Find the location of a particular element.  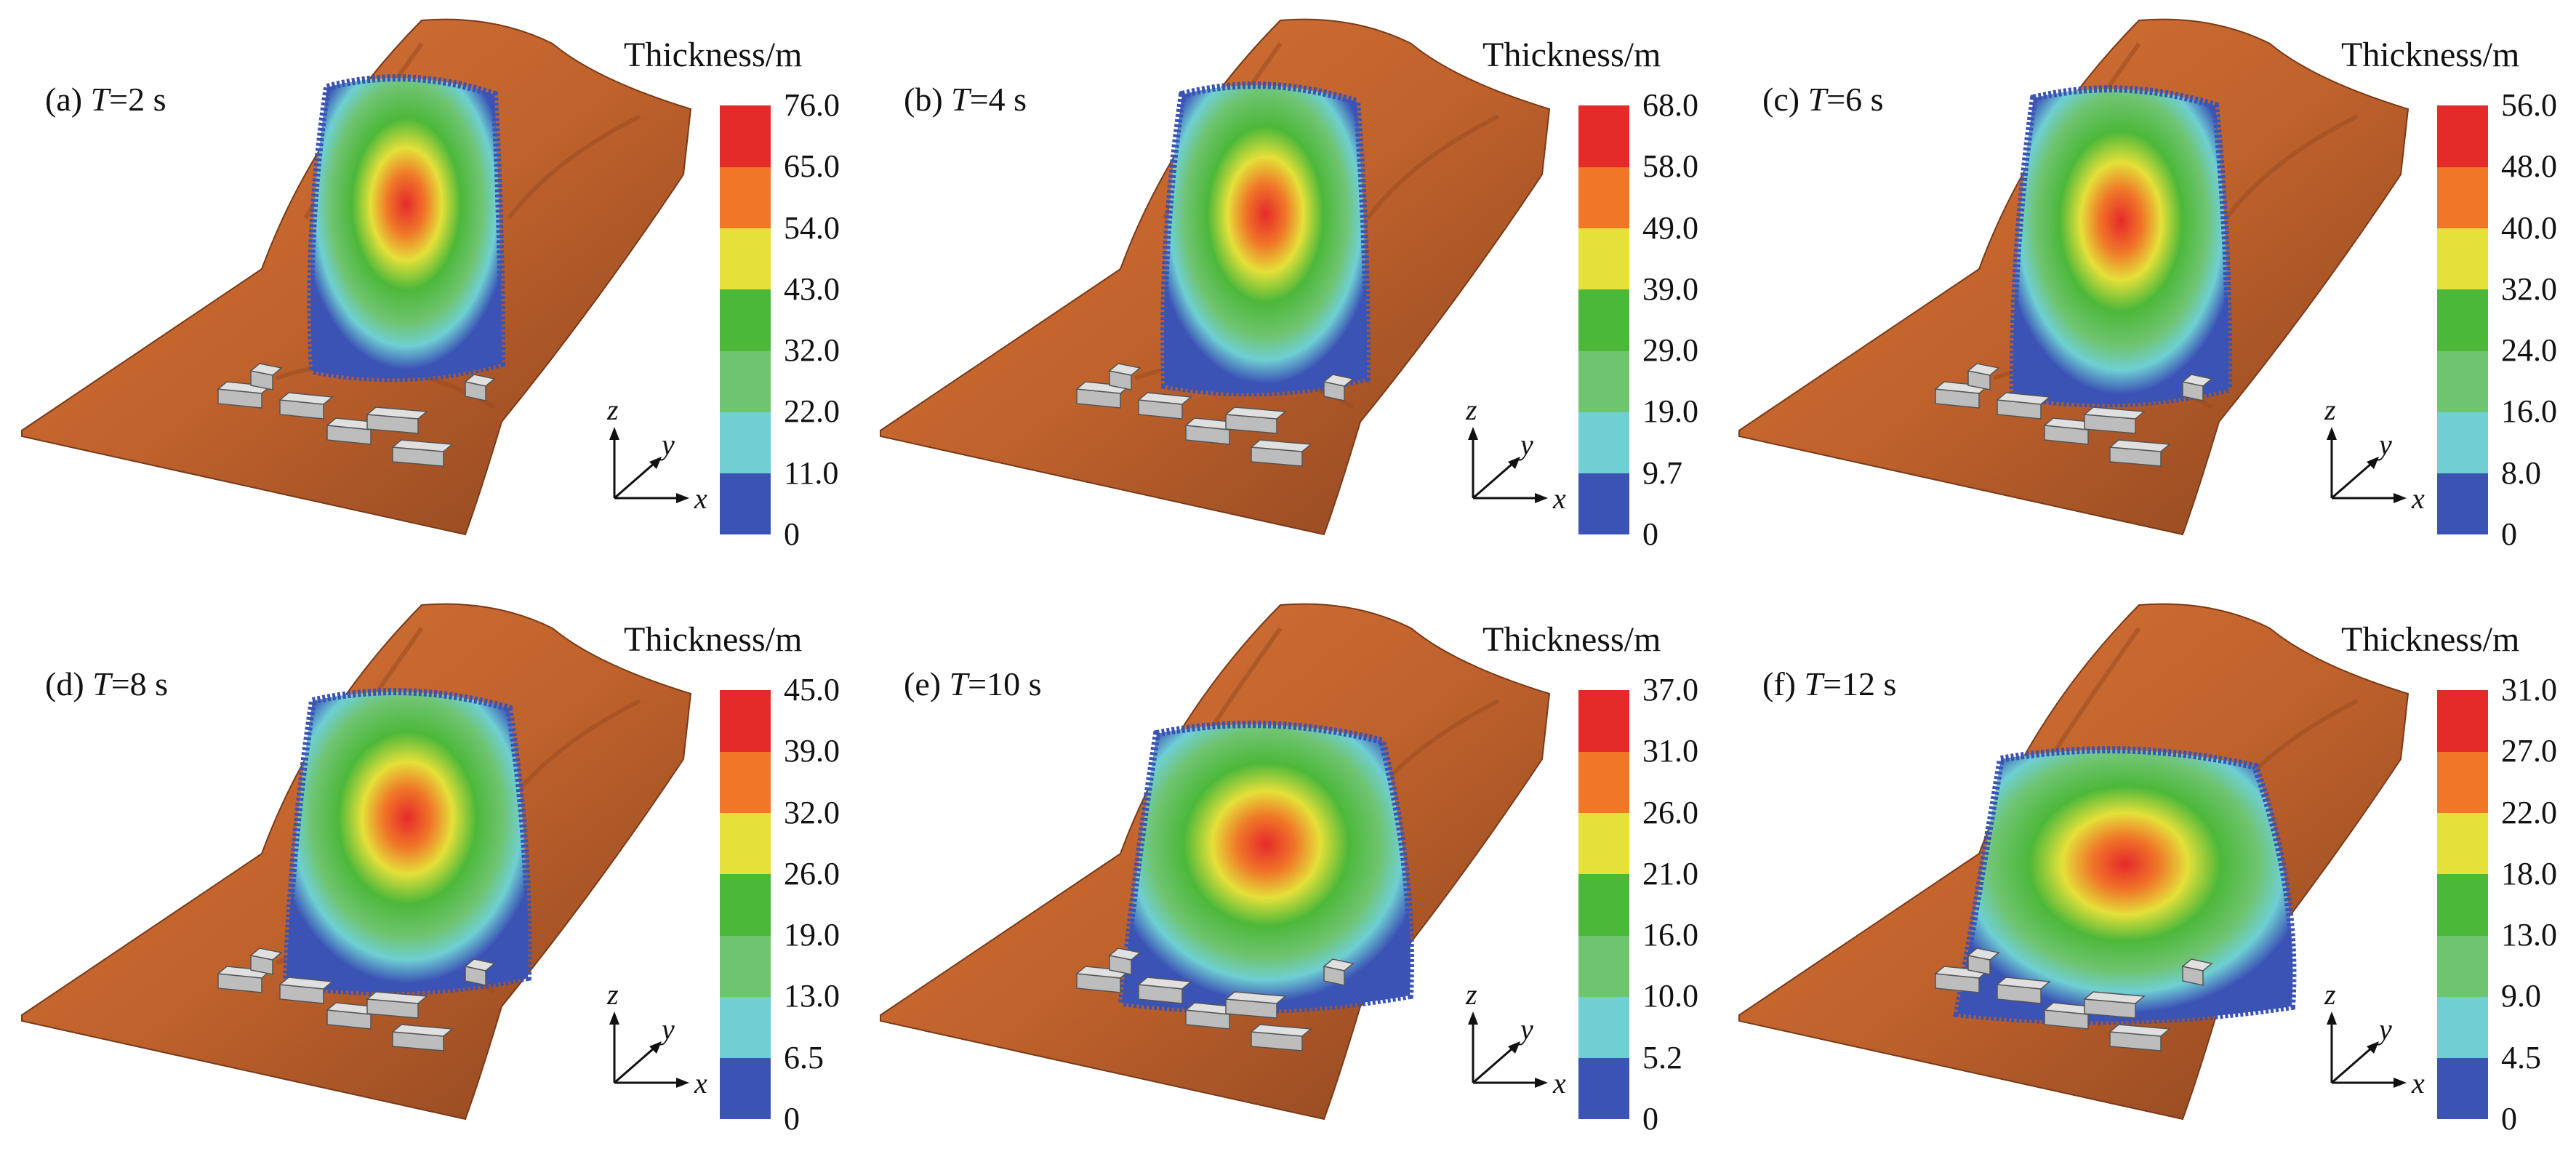

colorbar-tick-label: 21.0 is located at coordinates (1670, 873).